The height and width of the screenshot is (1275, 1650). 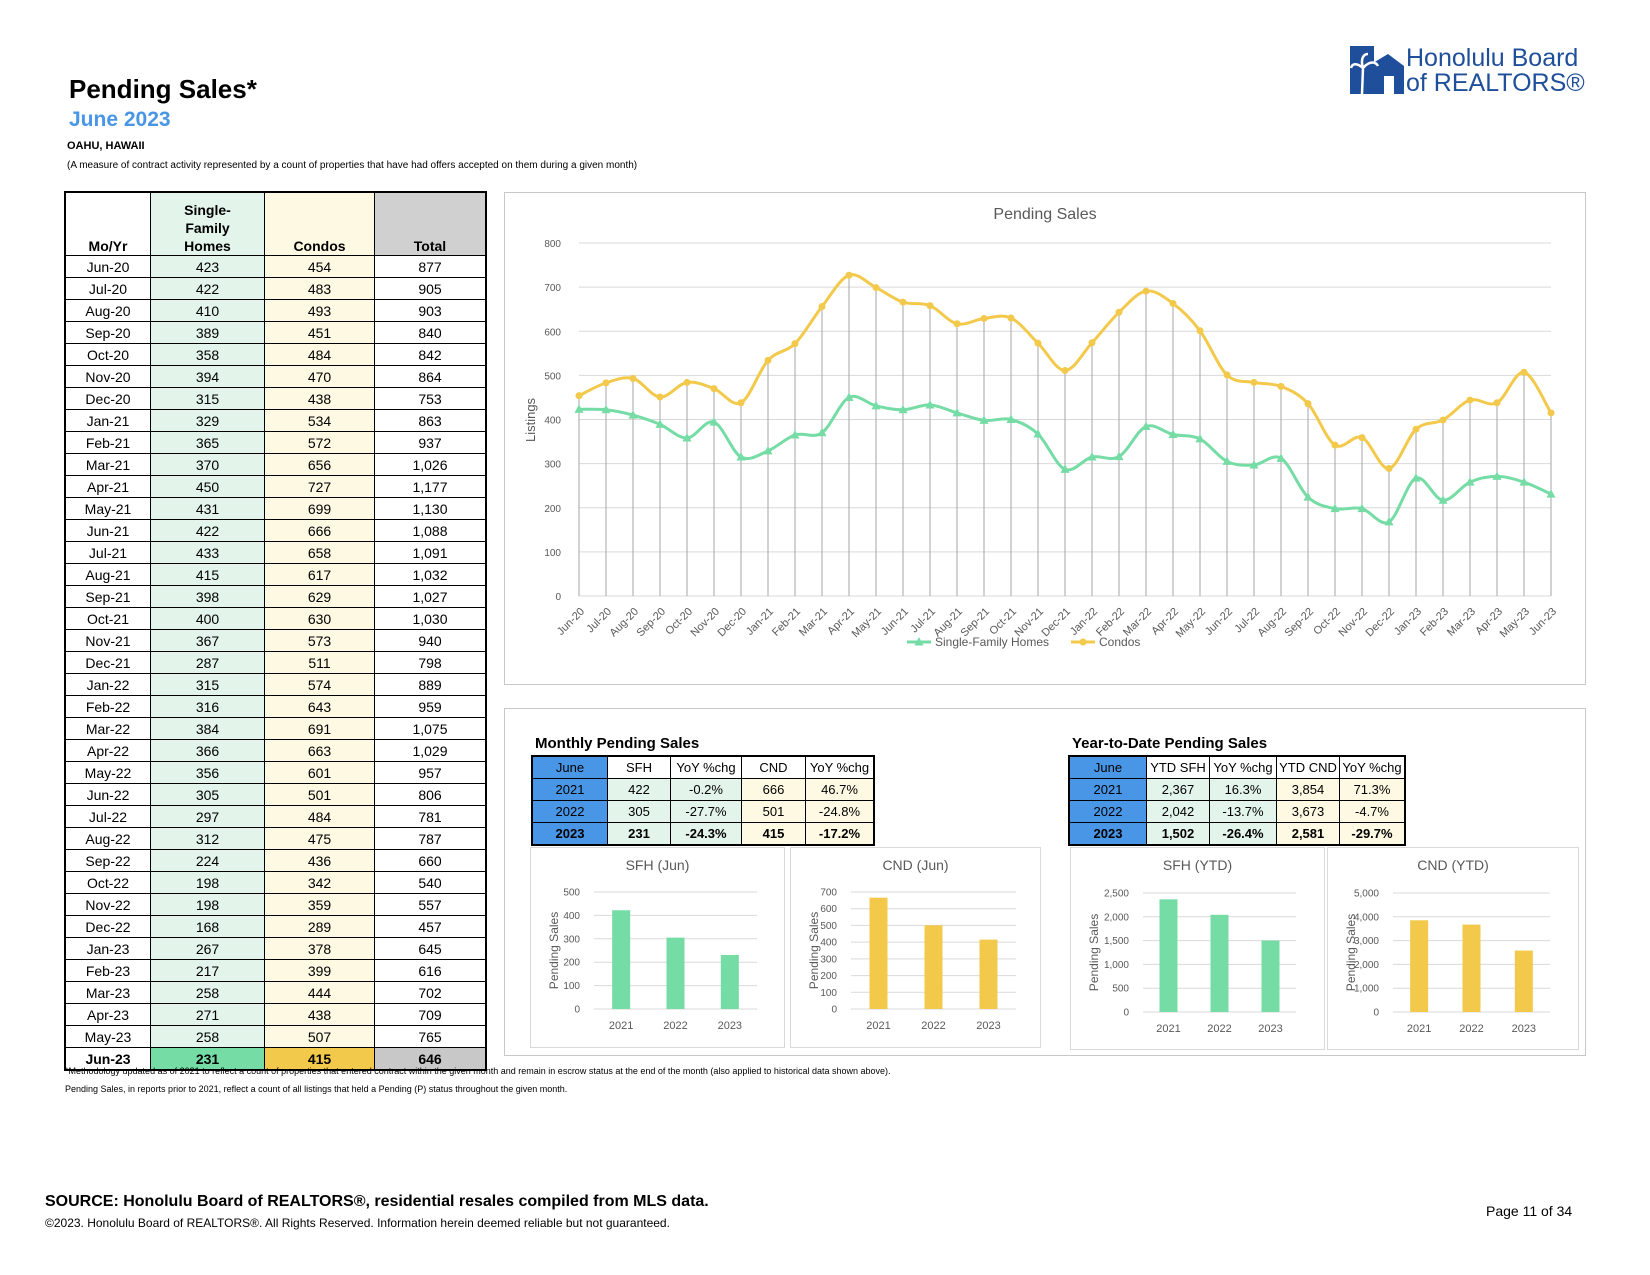 I want to click on cell-sfh: 367, so click(x=207, y=640).